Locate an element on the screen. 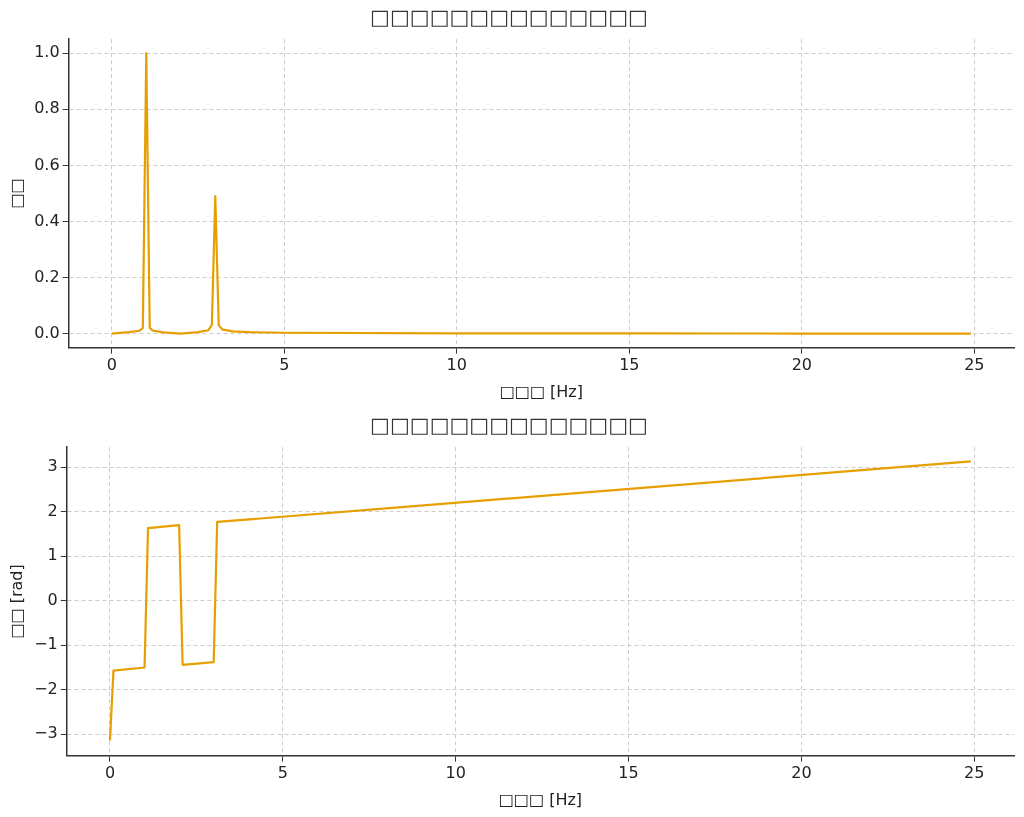  y-tick-label: 0 is located at coordinates (52, 599).